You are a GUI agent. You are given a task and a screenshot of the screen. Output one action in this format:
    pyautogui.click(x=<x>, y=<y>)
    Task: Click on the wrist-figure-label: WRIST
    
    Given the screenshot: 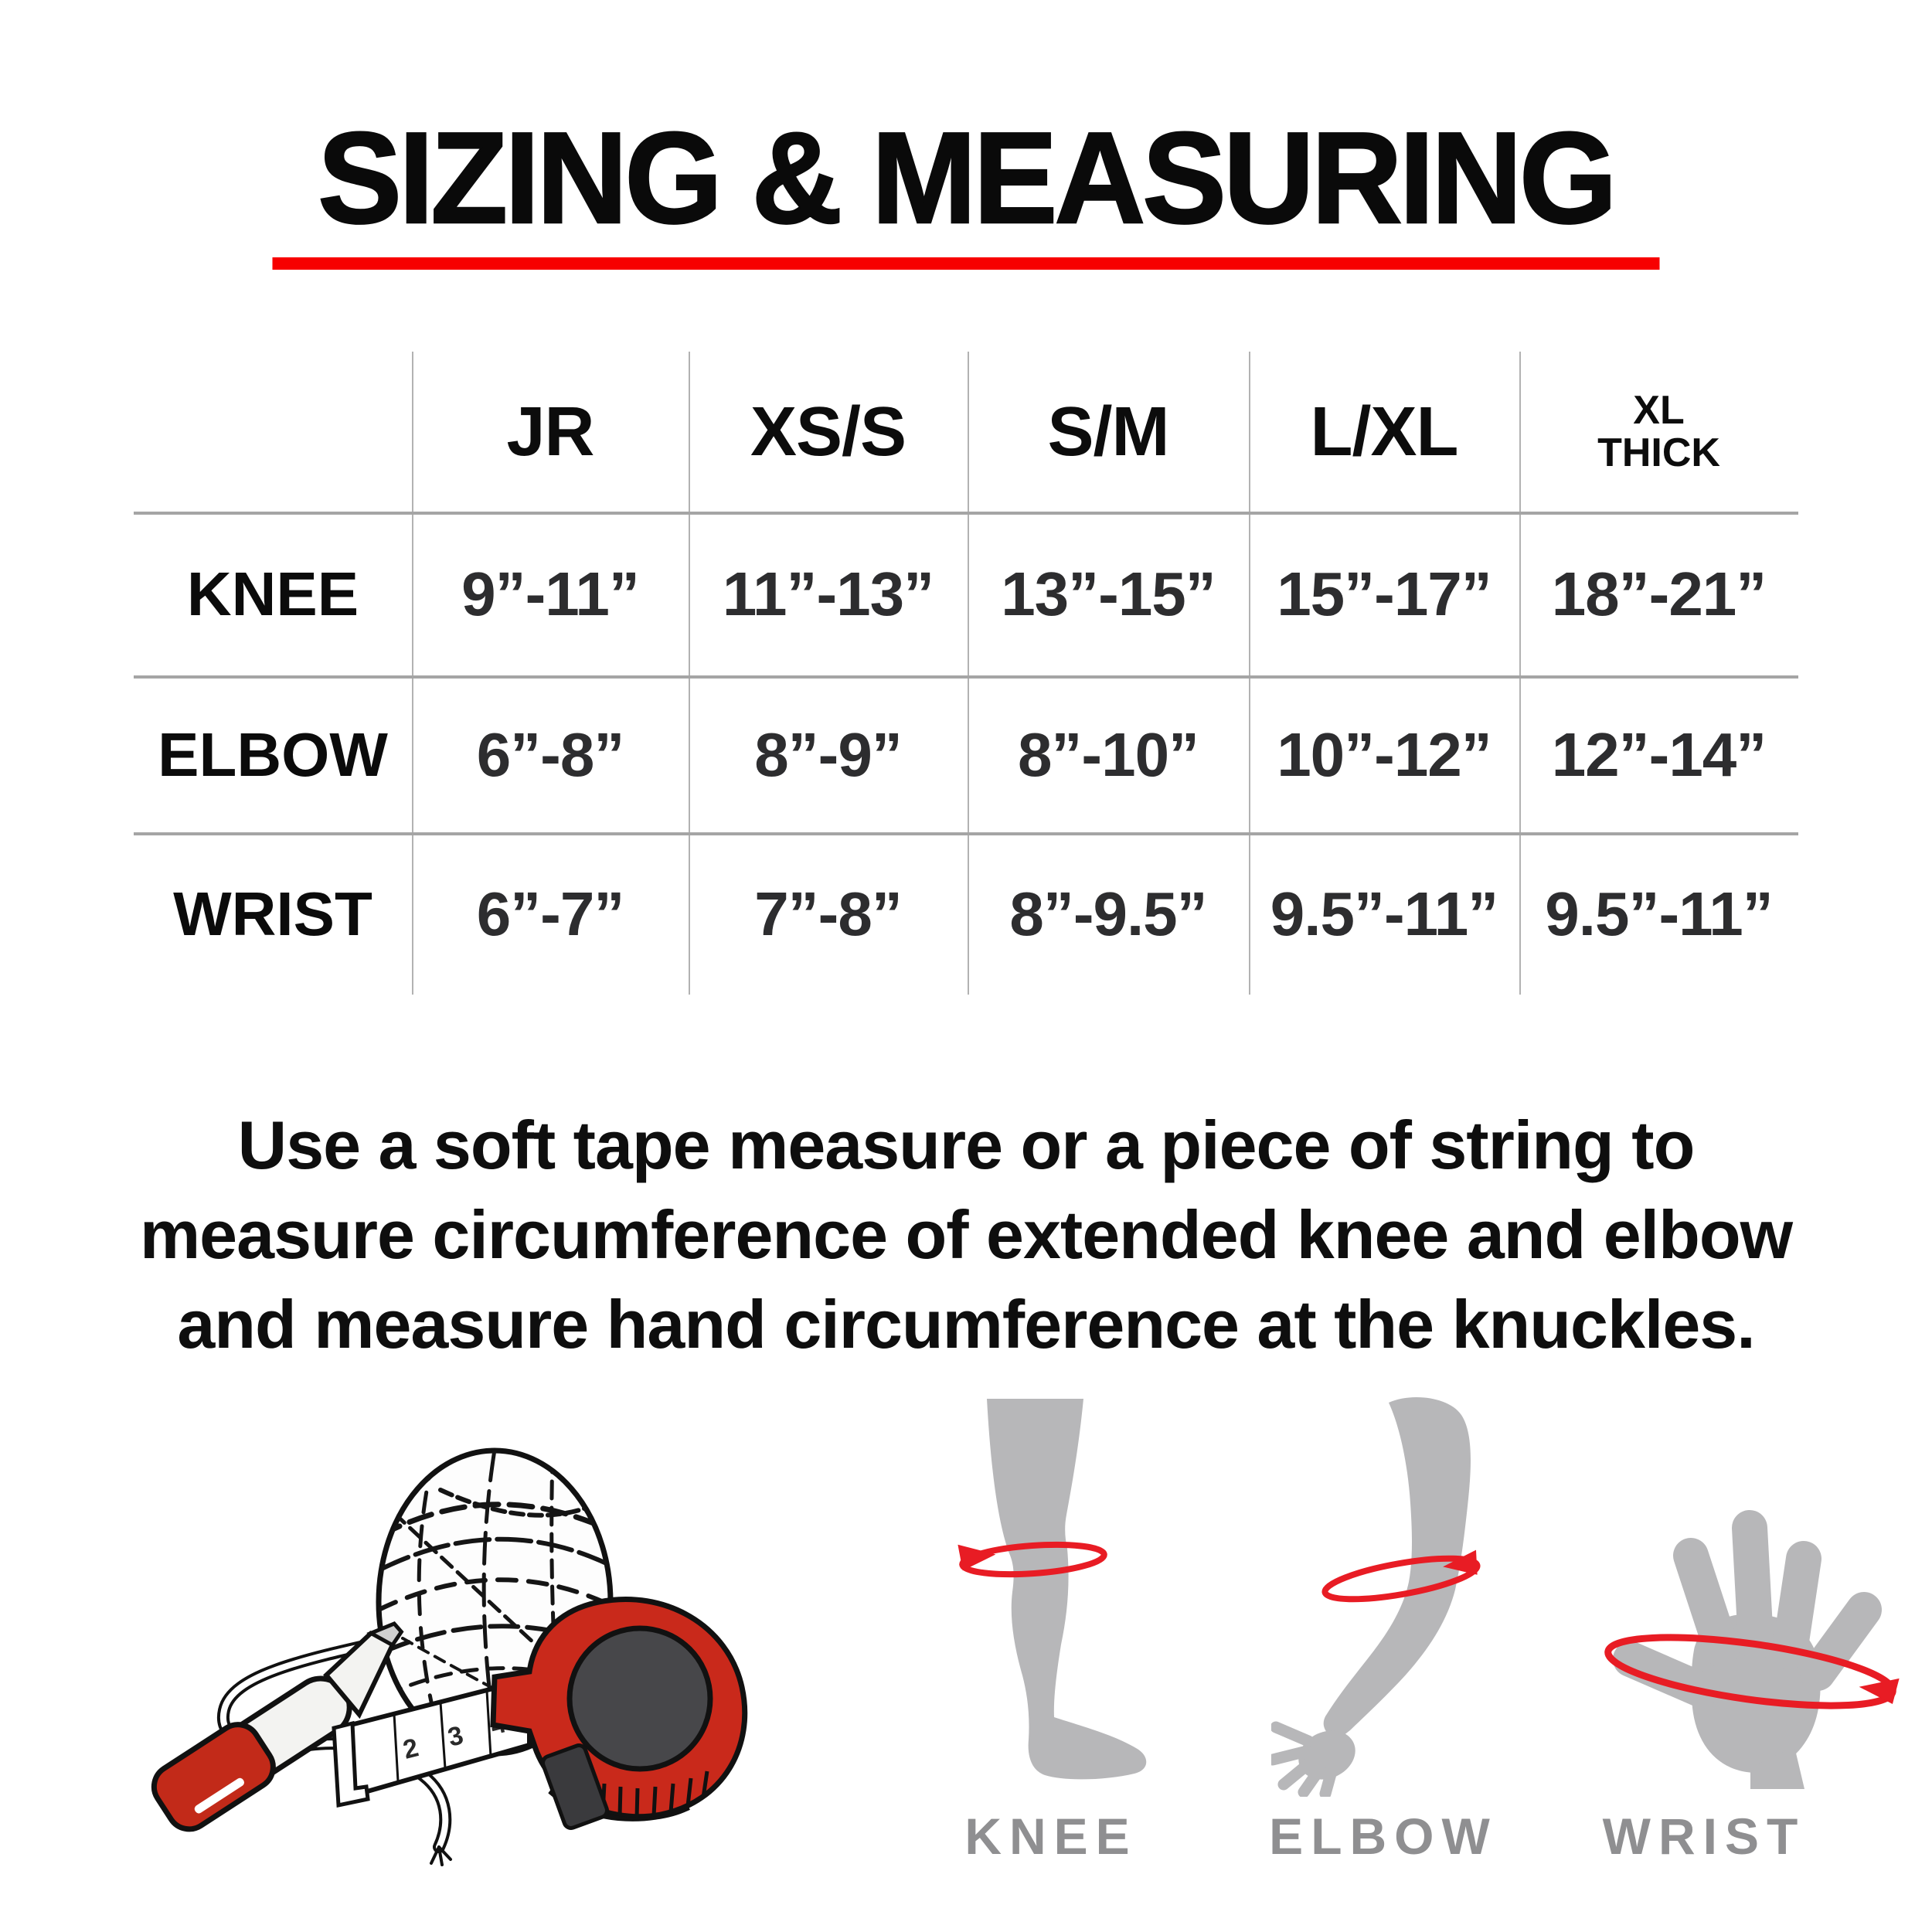 What is the action you would take?
    pyautogui.click(x=1704, y=1837)
    